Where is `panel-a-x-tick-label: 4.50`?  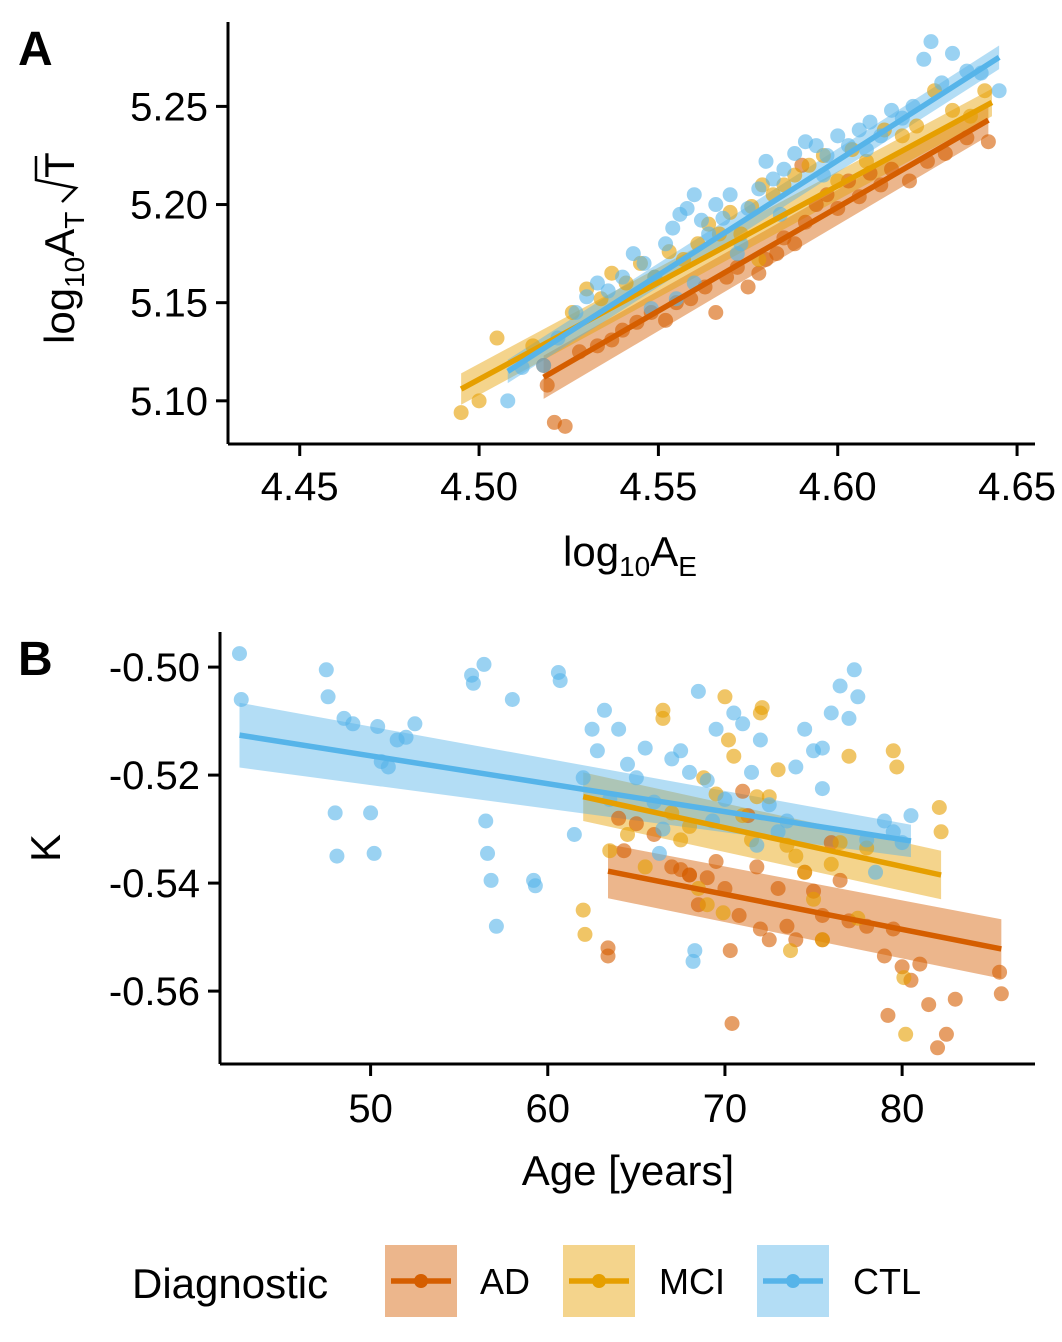 panel-a-x-tick-label: 4.50 is located at coordinates (479, 487).